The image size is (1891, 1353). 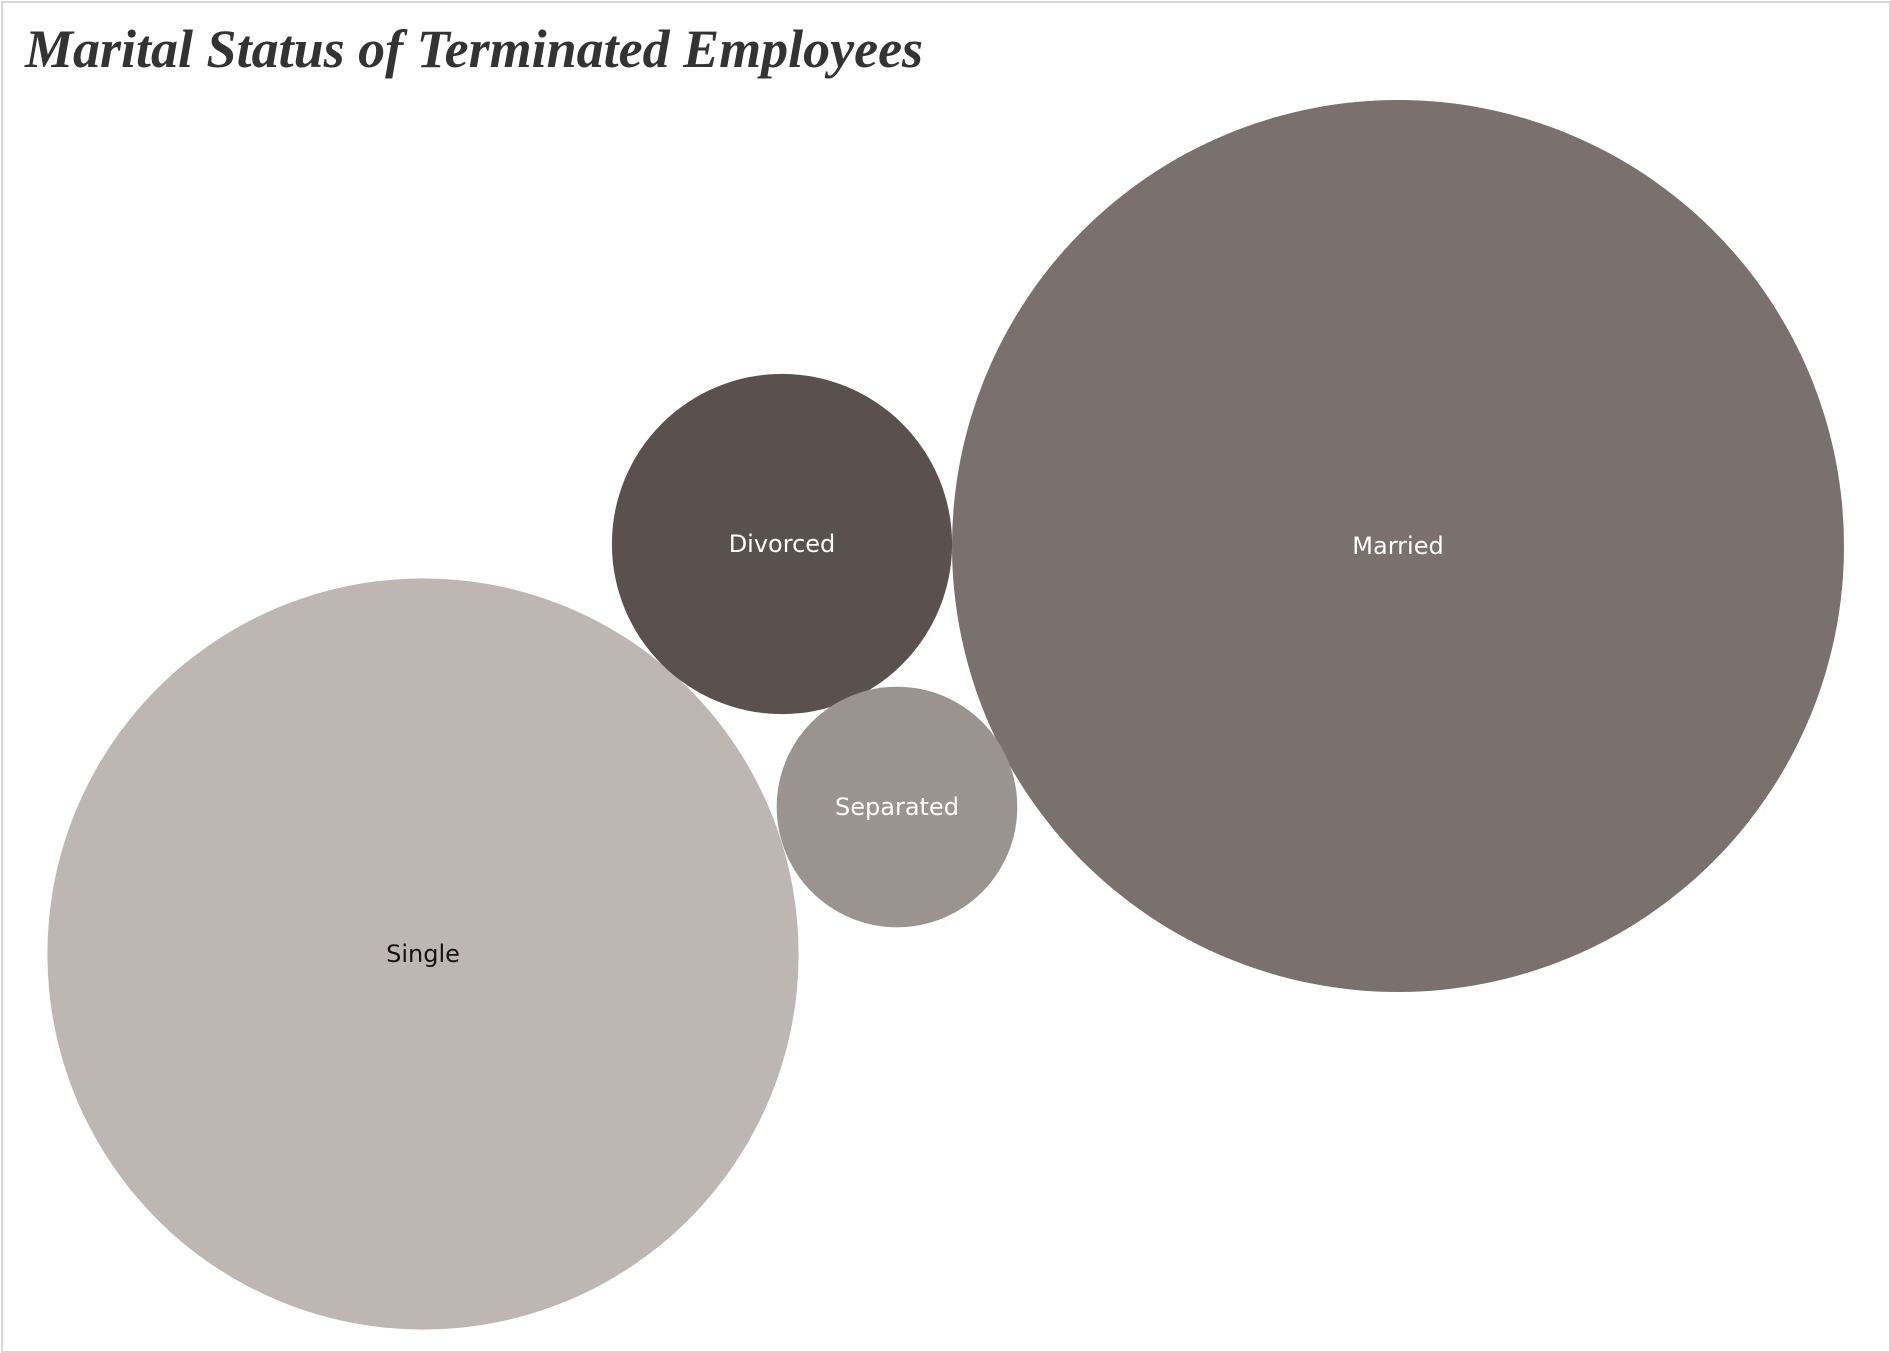 I want to click on bubble-circle-separated, so click(x=897, y=807).